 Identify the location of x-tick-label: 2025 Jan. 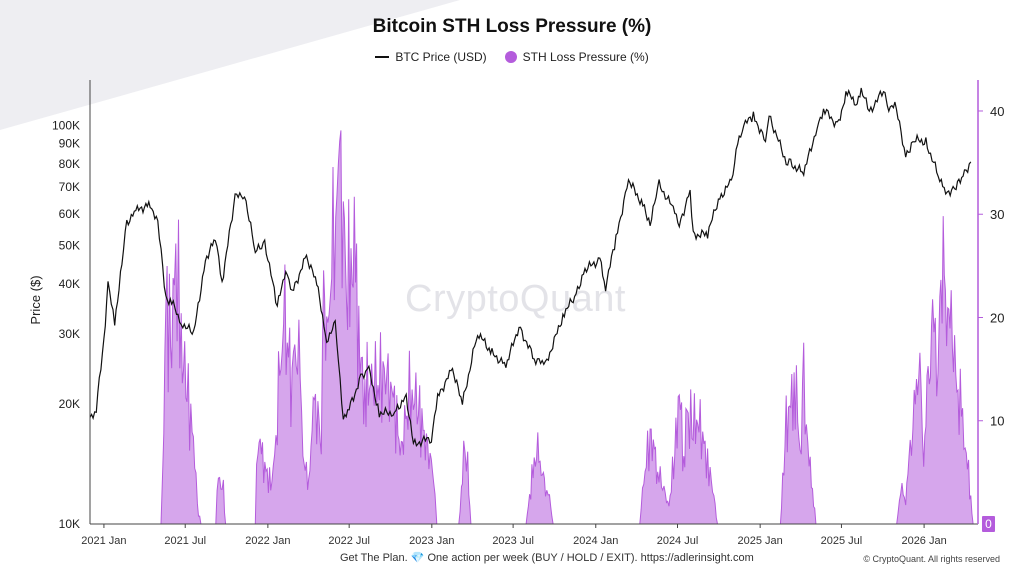
(760, 541).